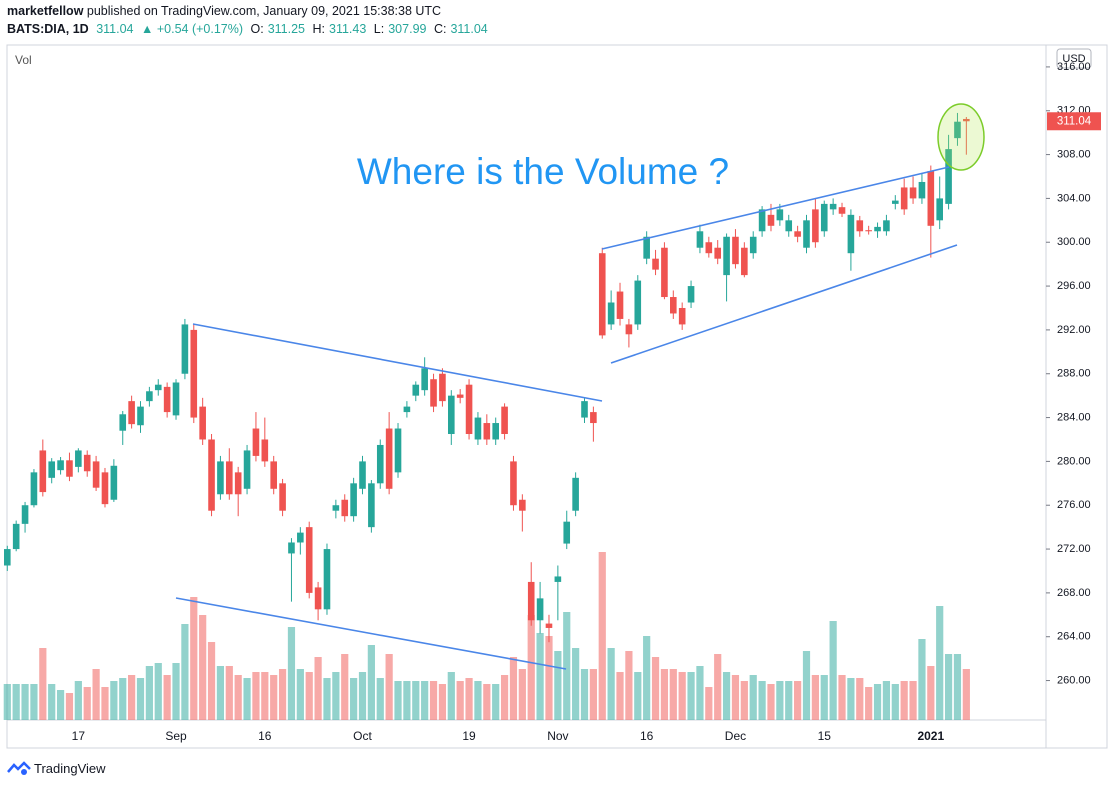 The width and height of the screenshot is (1108, 787). I want to click on y-tick-label: 272.00, so click(1074, 549).